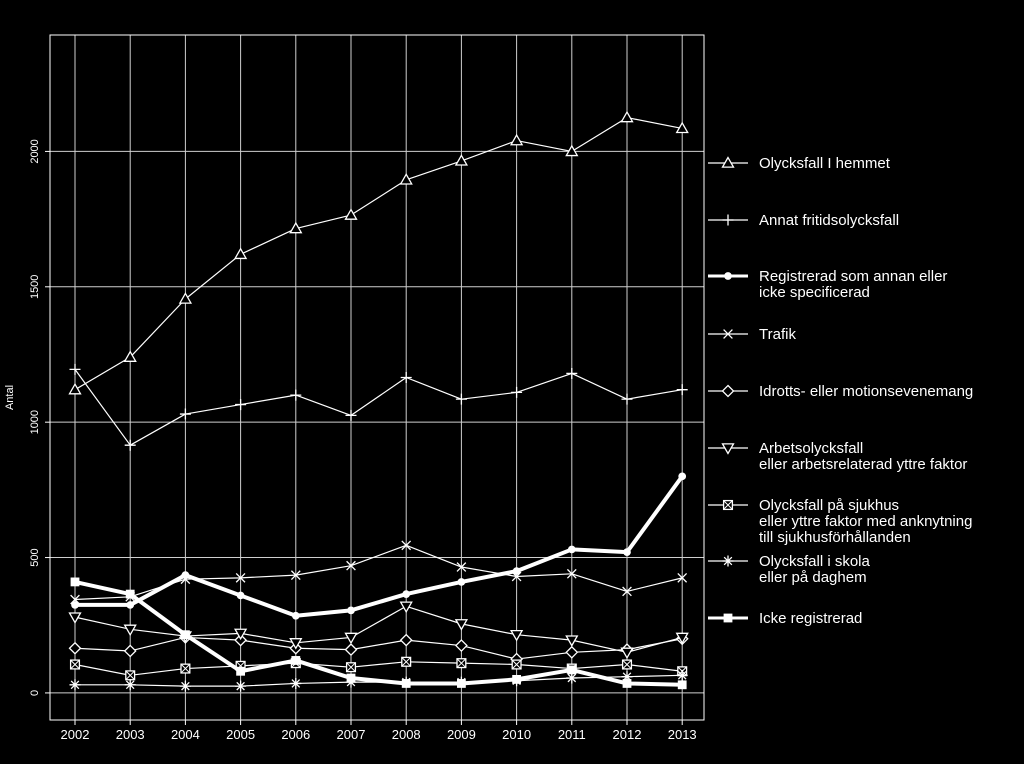 This screenshot has width=1024, height=764. I want to click on legend-item: Olycksfall i skola eller på daghem, so click(789, 569).